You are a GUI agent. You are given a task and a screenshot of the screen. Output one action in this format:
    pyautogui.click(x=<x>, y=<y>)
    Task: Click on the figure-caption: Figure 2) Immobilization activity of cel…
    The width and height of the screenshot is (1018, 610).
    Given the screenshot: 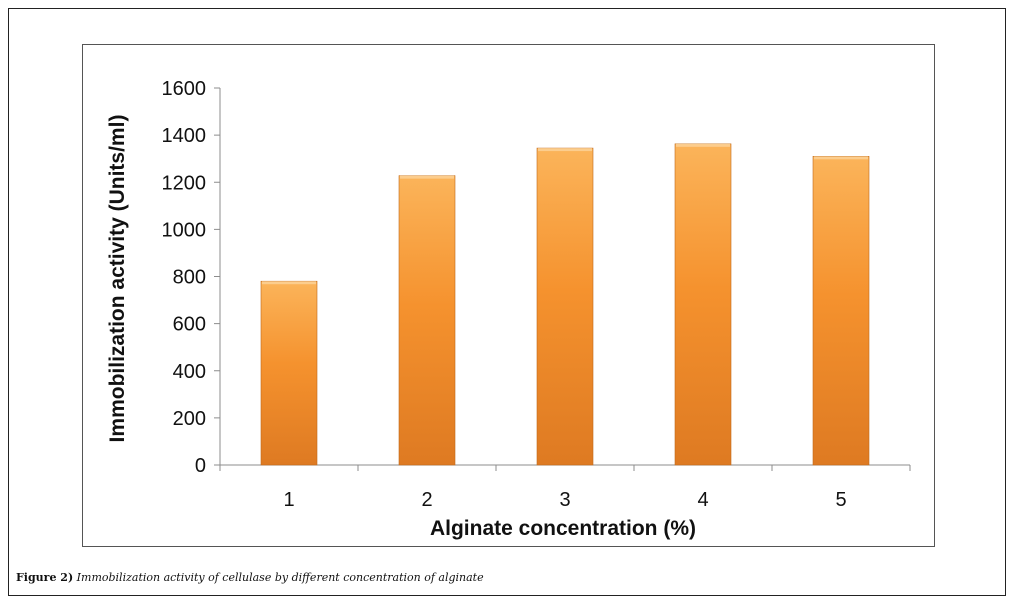 What is the action you would take?
    pyautogui.click(x=250, y=577)
    